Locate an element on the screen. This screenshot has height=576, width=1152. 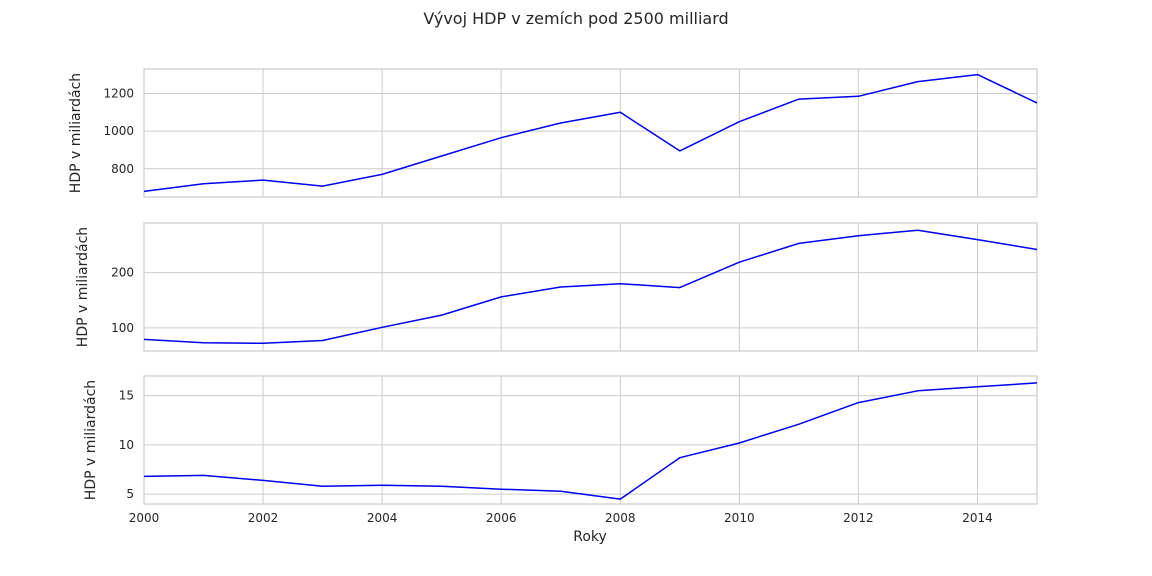
x-tick-label: 2006 is located at coordinates (501, 518).